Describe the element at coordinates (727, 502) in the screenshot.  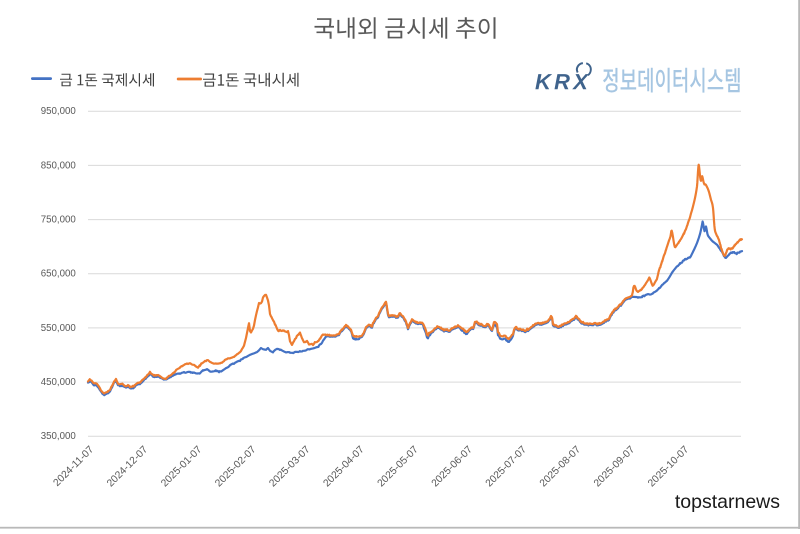
I see `svg-text: topstarnews` at that location.